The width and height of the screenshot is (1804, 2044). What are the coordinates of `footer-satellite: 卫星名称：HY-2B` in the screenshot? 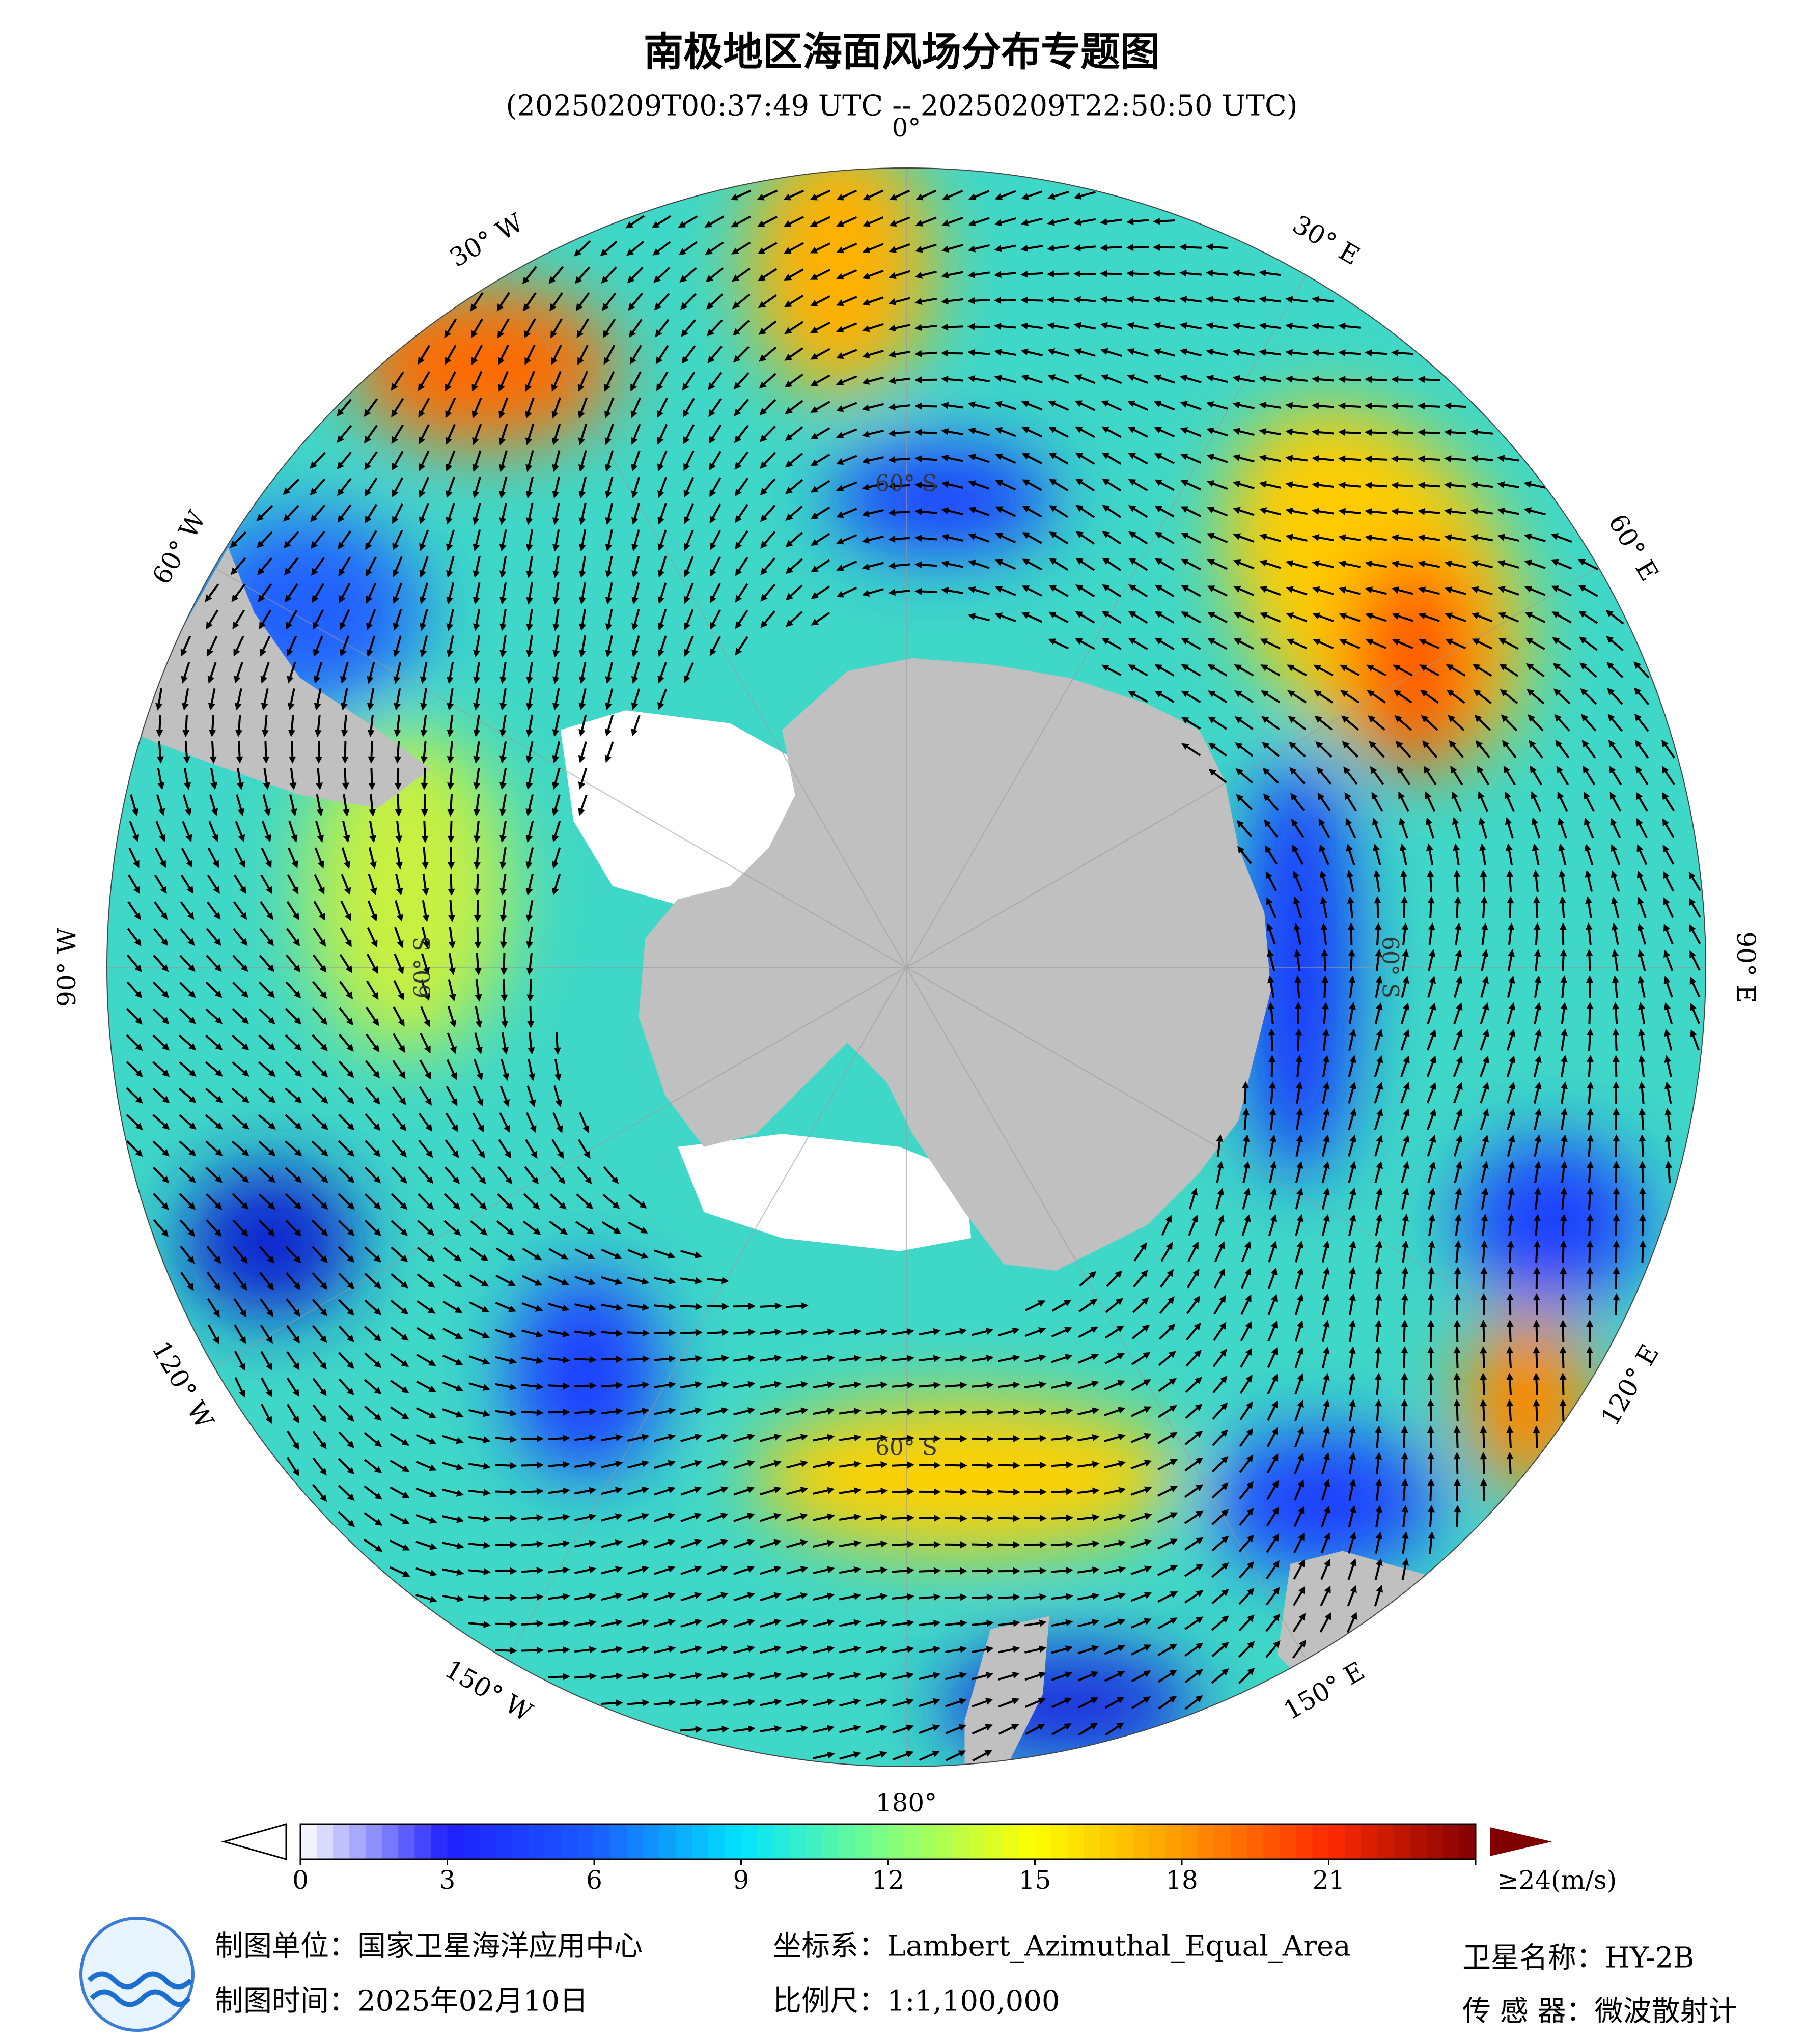 It's located at (1578, 1958).